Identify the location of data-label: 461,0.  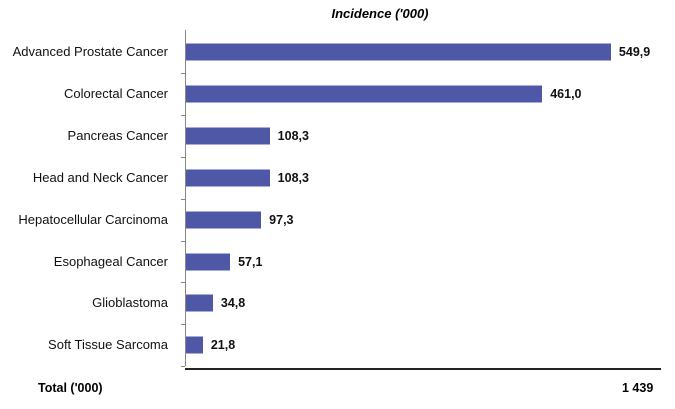
(566, 93).